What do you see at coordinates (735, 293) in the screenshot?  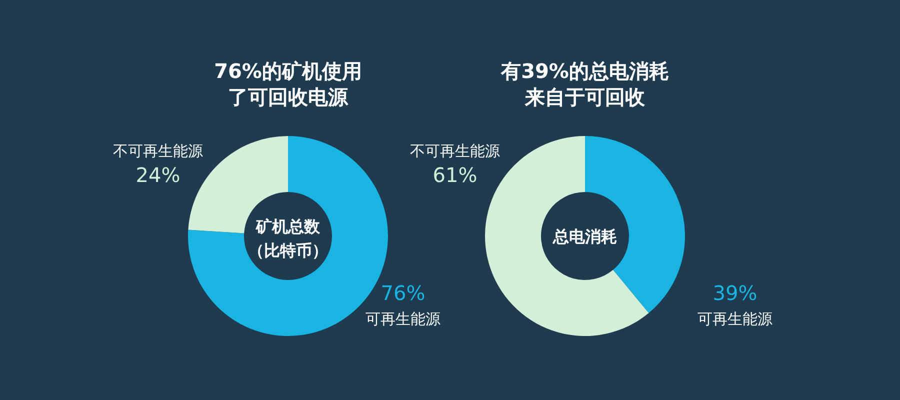 I see `data-label: 39%` at bounding box center [735, 293].